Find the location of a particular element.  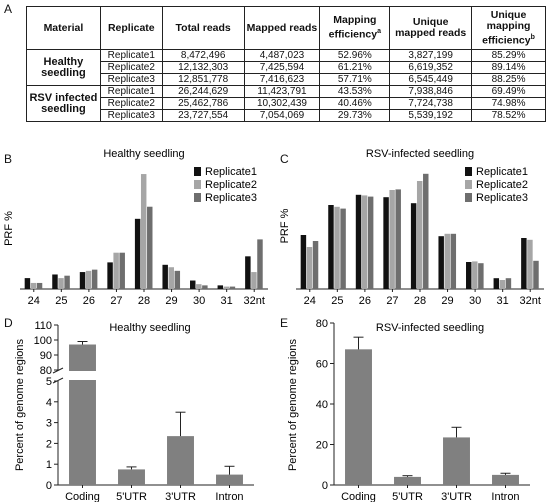

bar-5utr is located at coordinates (407, 480).